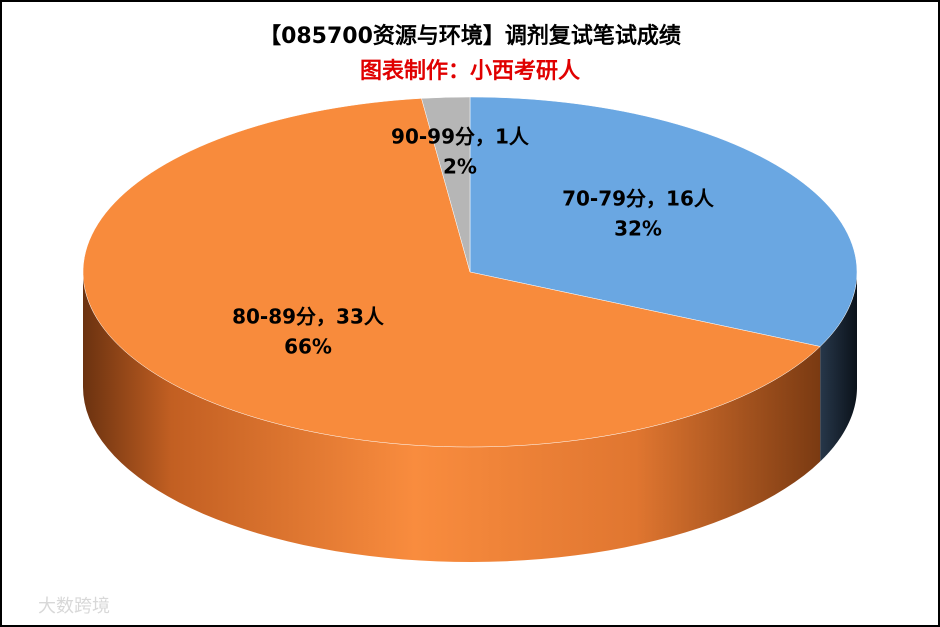 The width and height of the screenshot is (940, 627). Describe the element at coordinates (446, 184) in the screenshot. I see `slice` at that location.